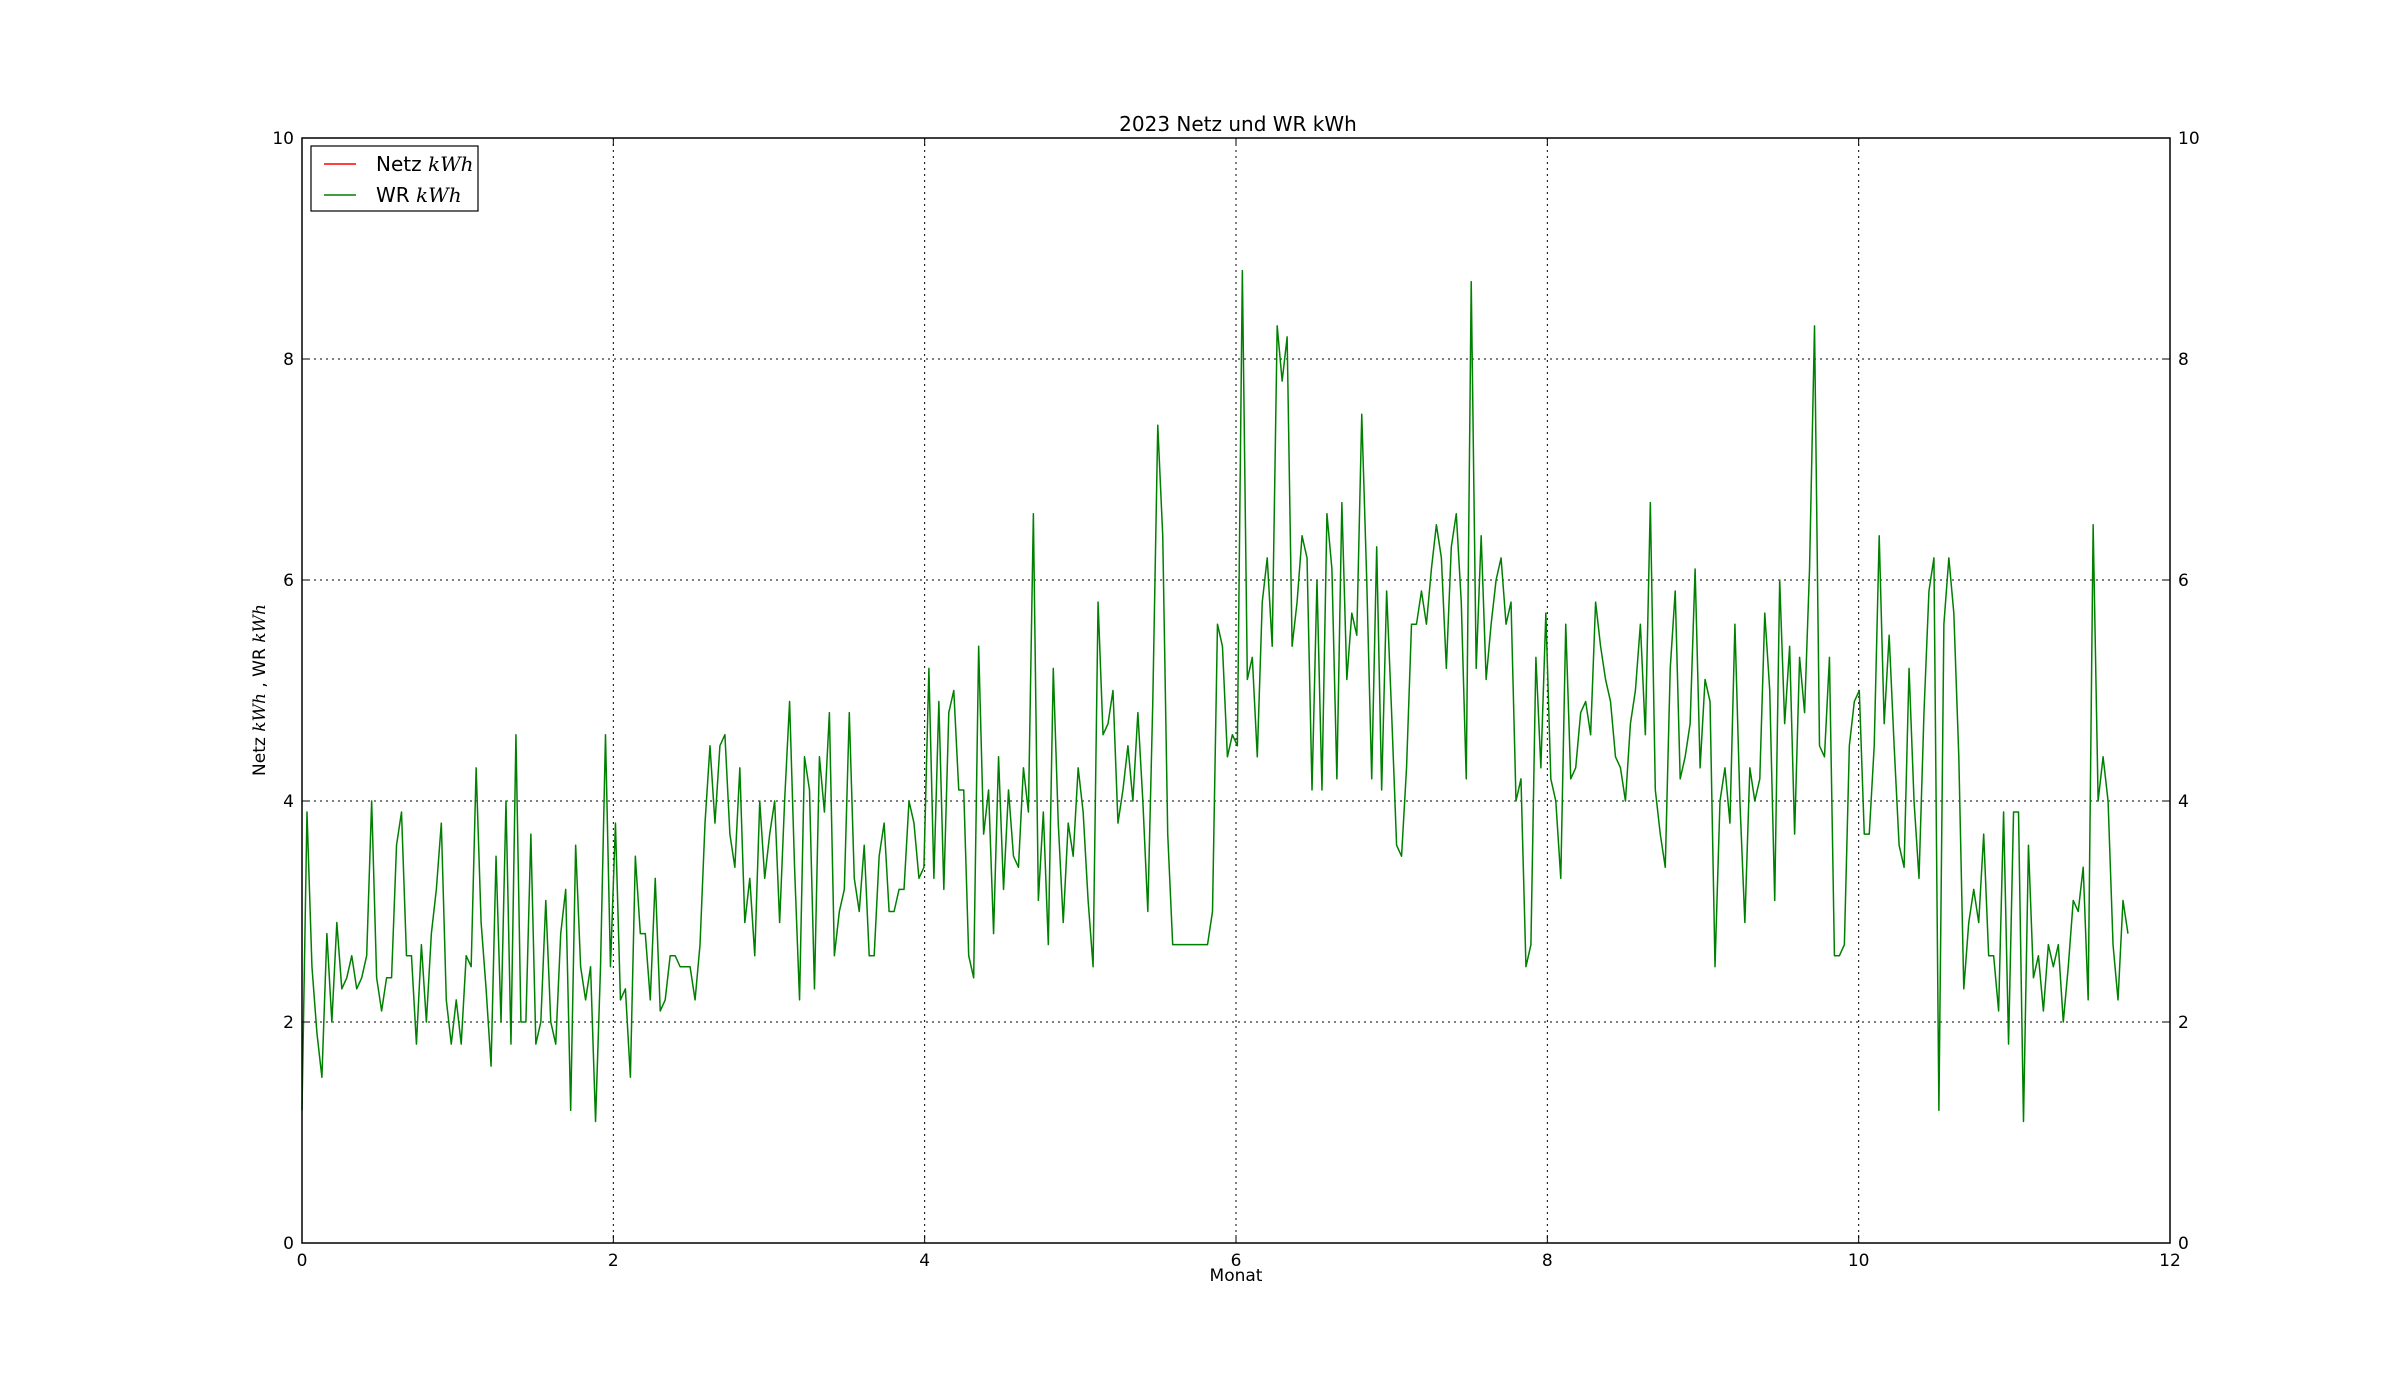  Describe the element at coordinates (2183, 581) in the screenshot. I see `y-tick-label-right: 6` at that location.